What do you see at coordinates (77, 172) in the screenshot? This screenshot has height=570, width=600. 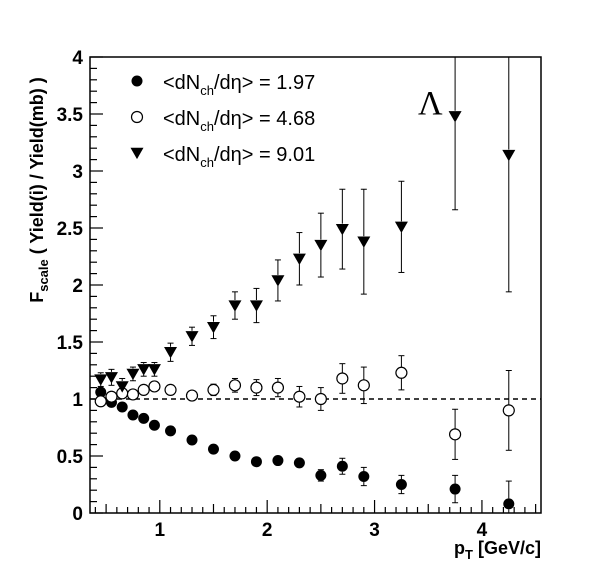 I see `y-tick-label: 3` at bounding box center [77, 172].